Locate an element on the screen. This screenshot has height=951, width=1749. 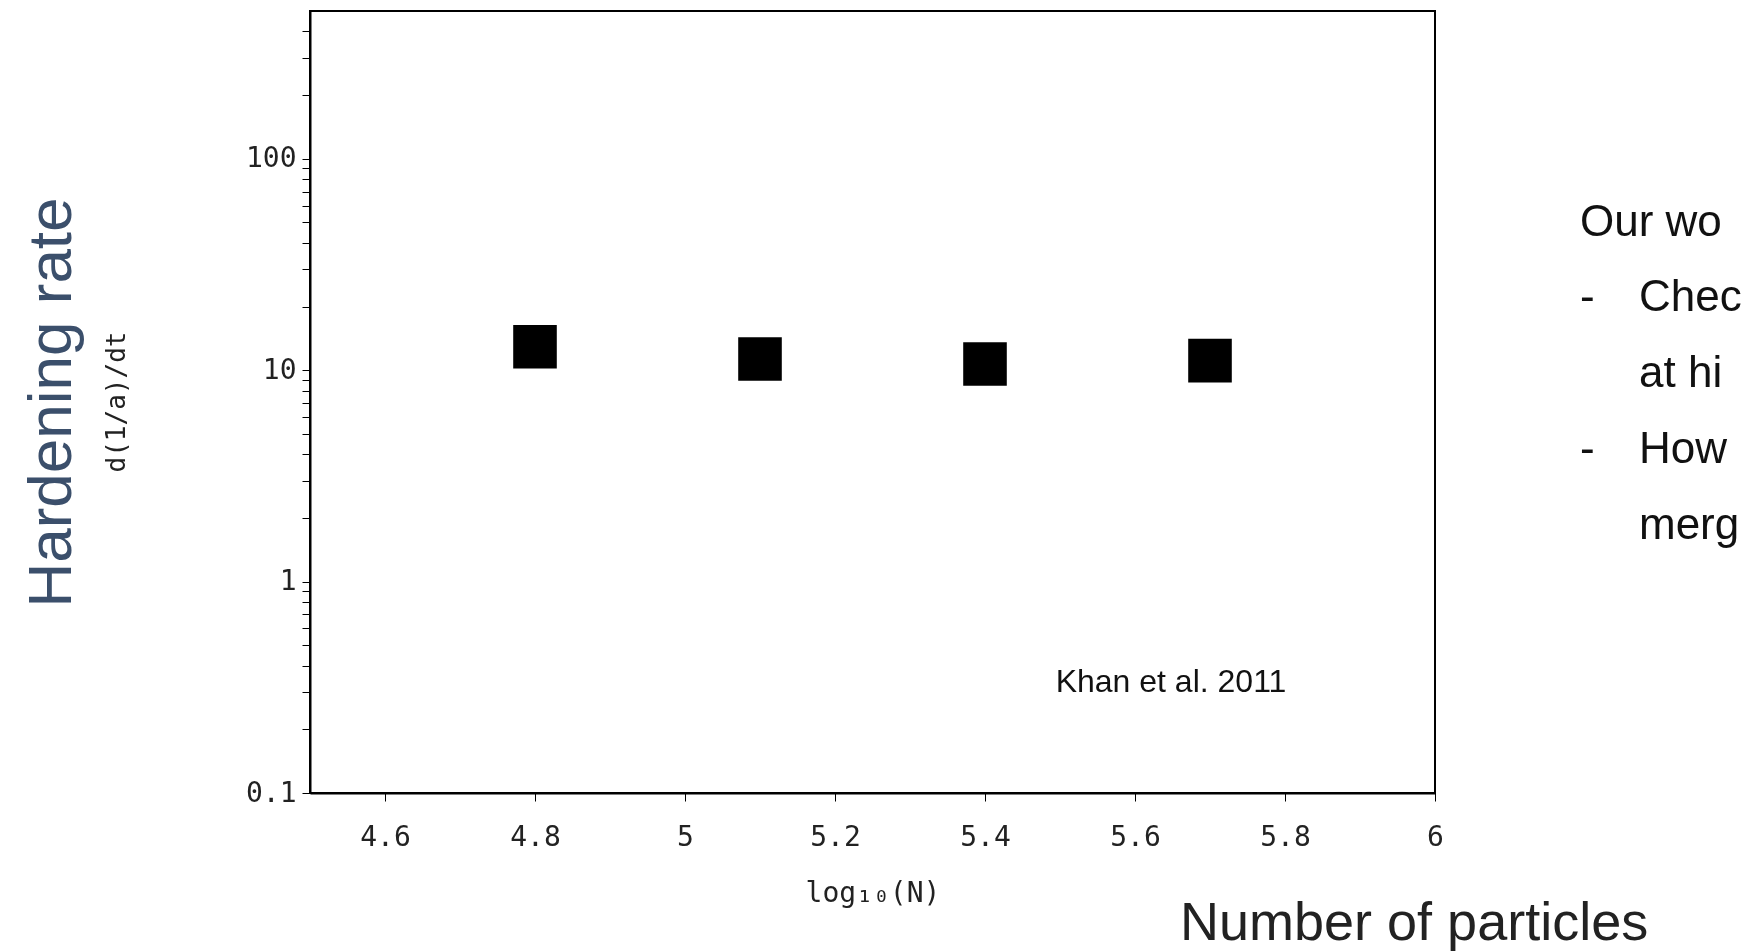
annotation: Khan et al. 2011 is located at coordinates (1171, 681).